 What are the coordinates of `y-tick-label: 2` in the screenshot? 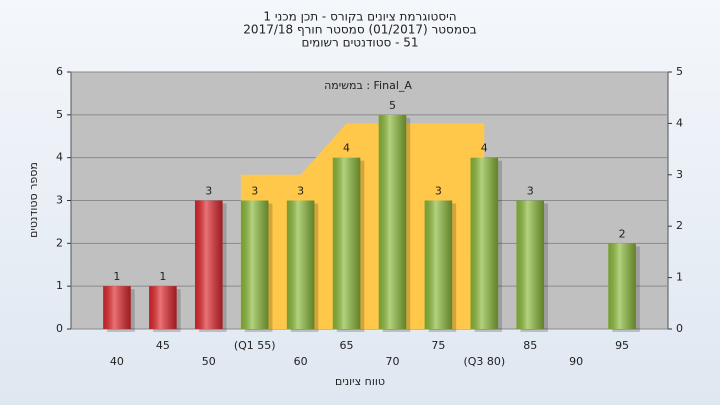 It's located at (59, 242).